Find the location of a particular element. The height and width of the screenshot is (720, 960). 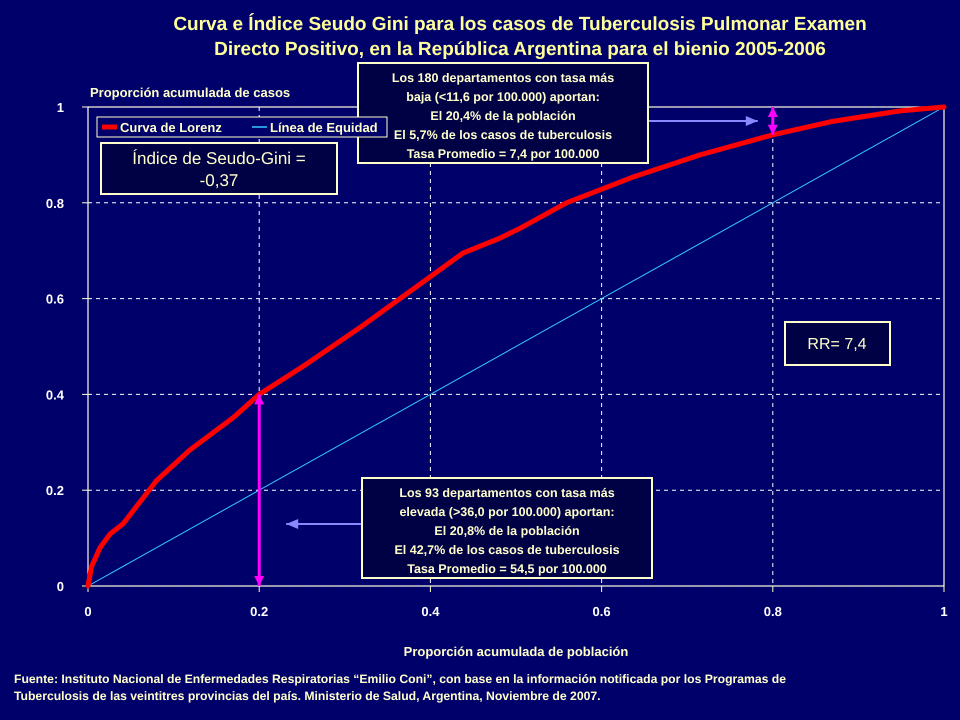

text-box: RR= 7,4 is located at coordinates (837, 343).